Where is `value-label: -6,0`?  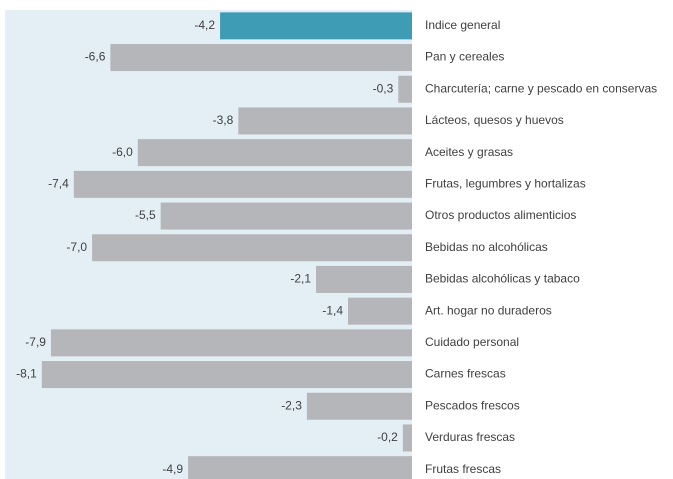 value-label: -6,0 is located at coordinates (122, 152).